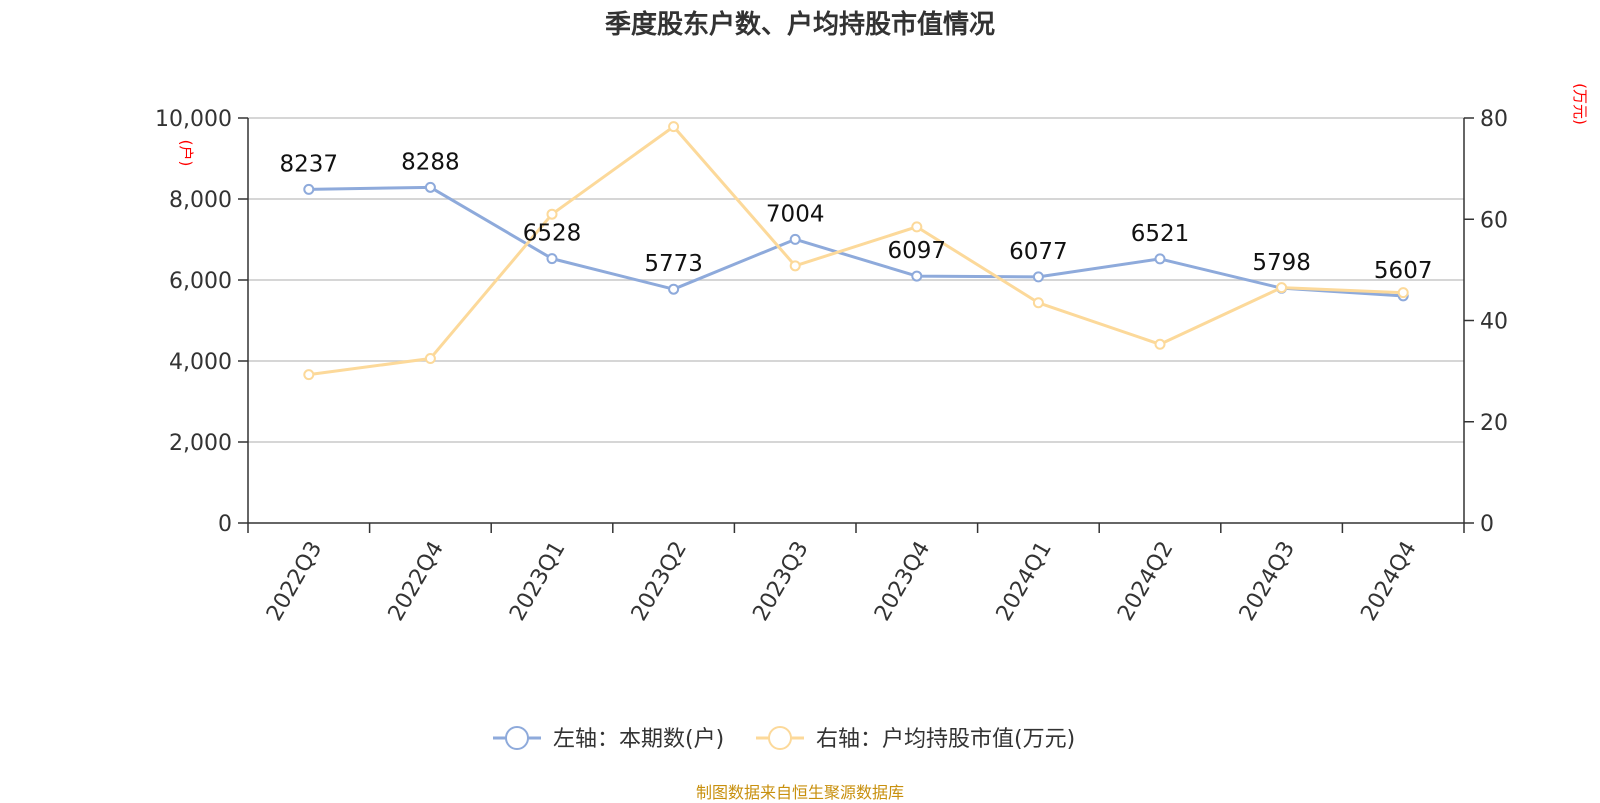 This screenshot has width=1600, height=803. What do you see at coordinates (186, 153) in the screenshot?
I see `left-axis-unit: (户)` at bounding box center [186, 153].